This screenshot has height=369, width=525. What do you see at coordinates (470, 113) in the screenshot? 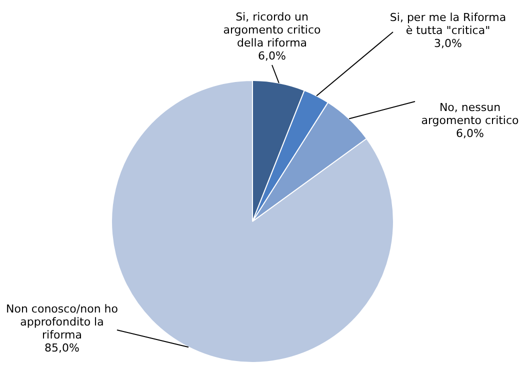
I see `slice-label: No, nessun argomento critico` at bounding box center [470, 113].